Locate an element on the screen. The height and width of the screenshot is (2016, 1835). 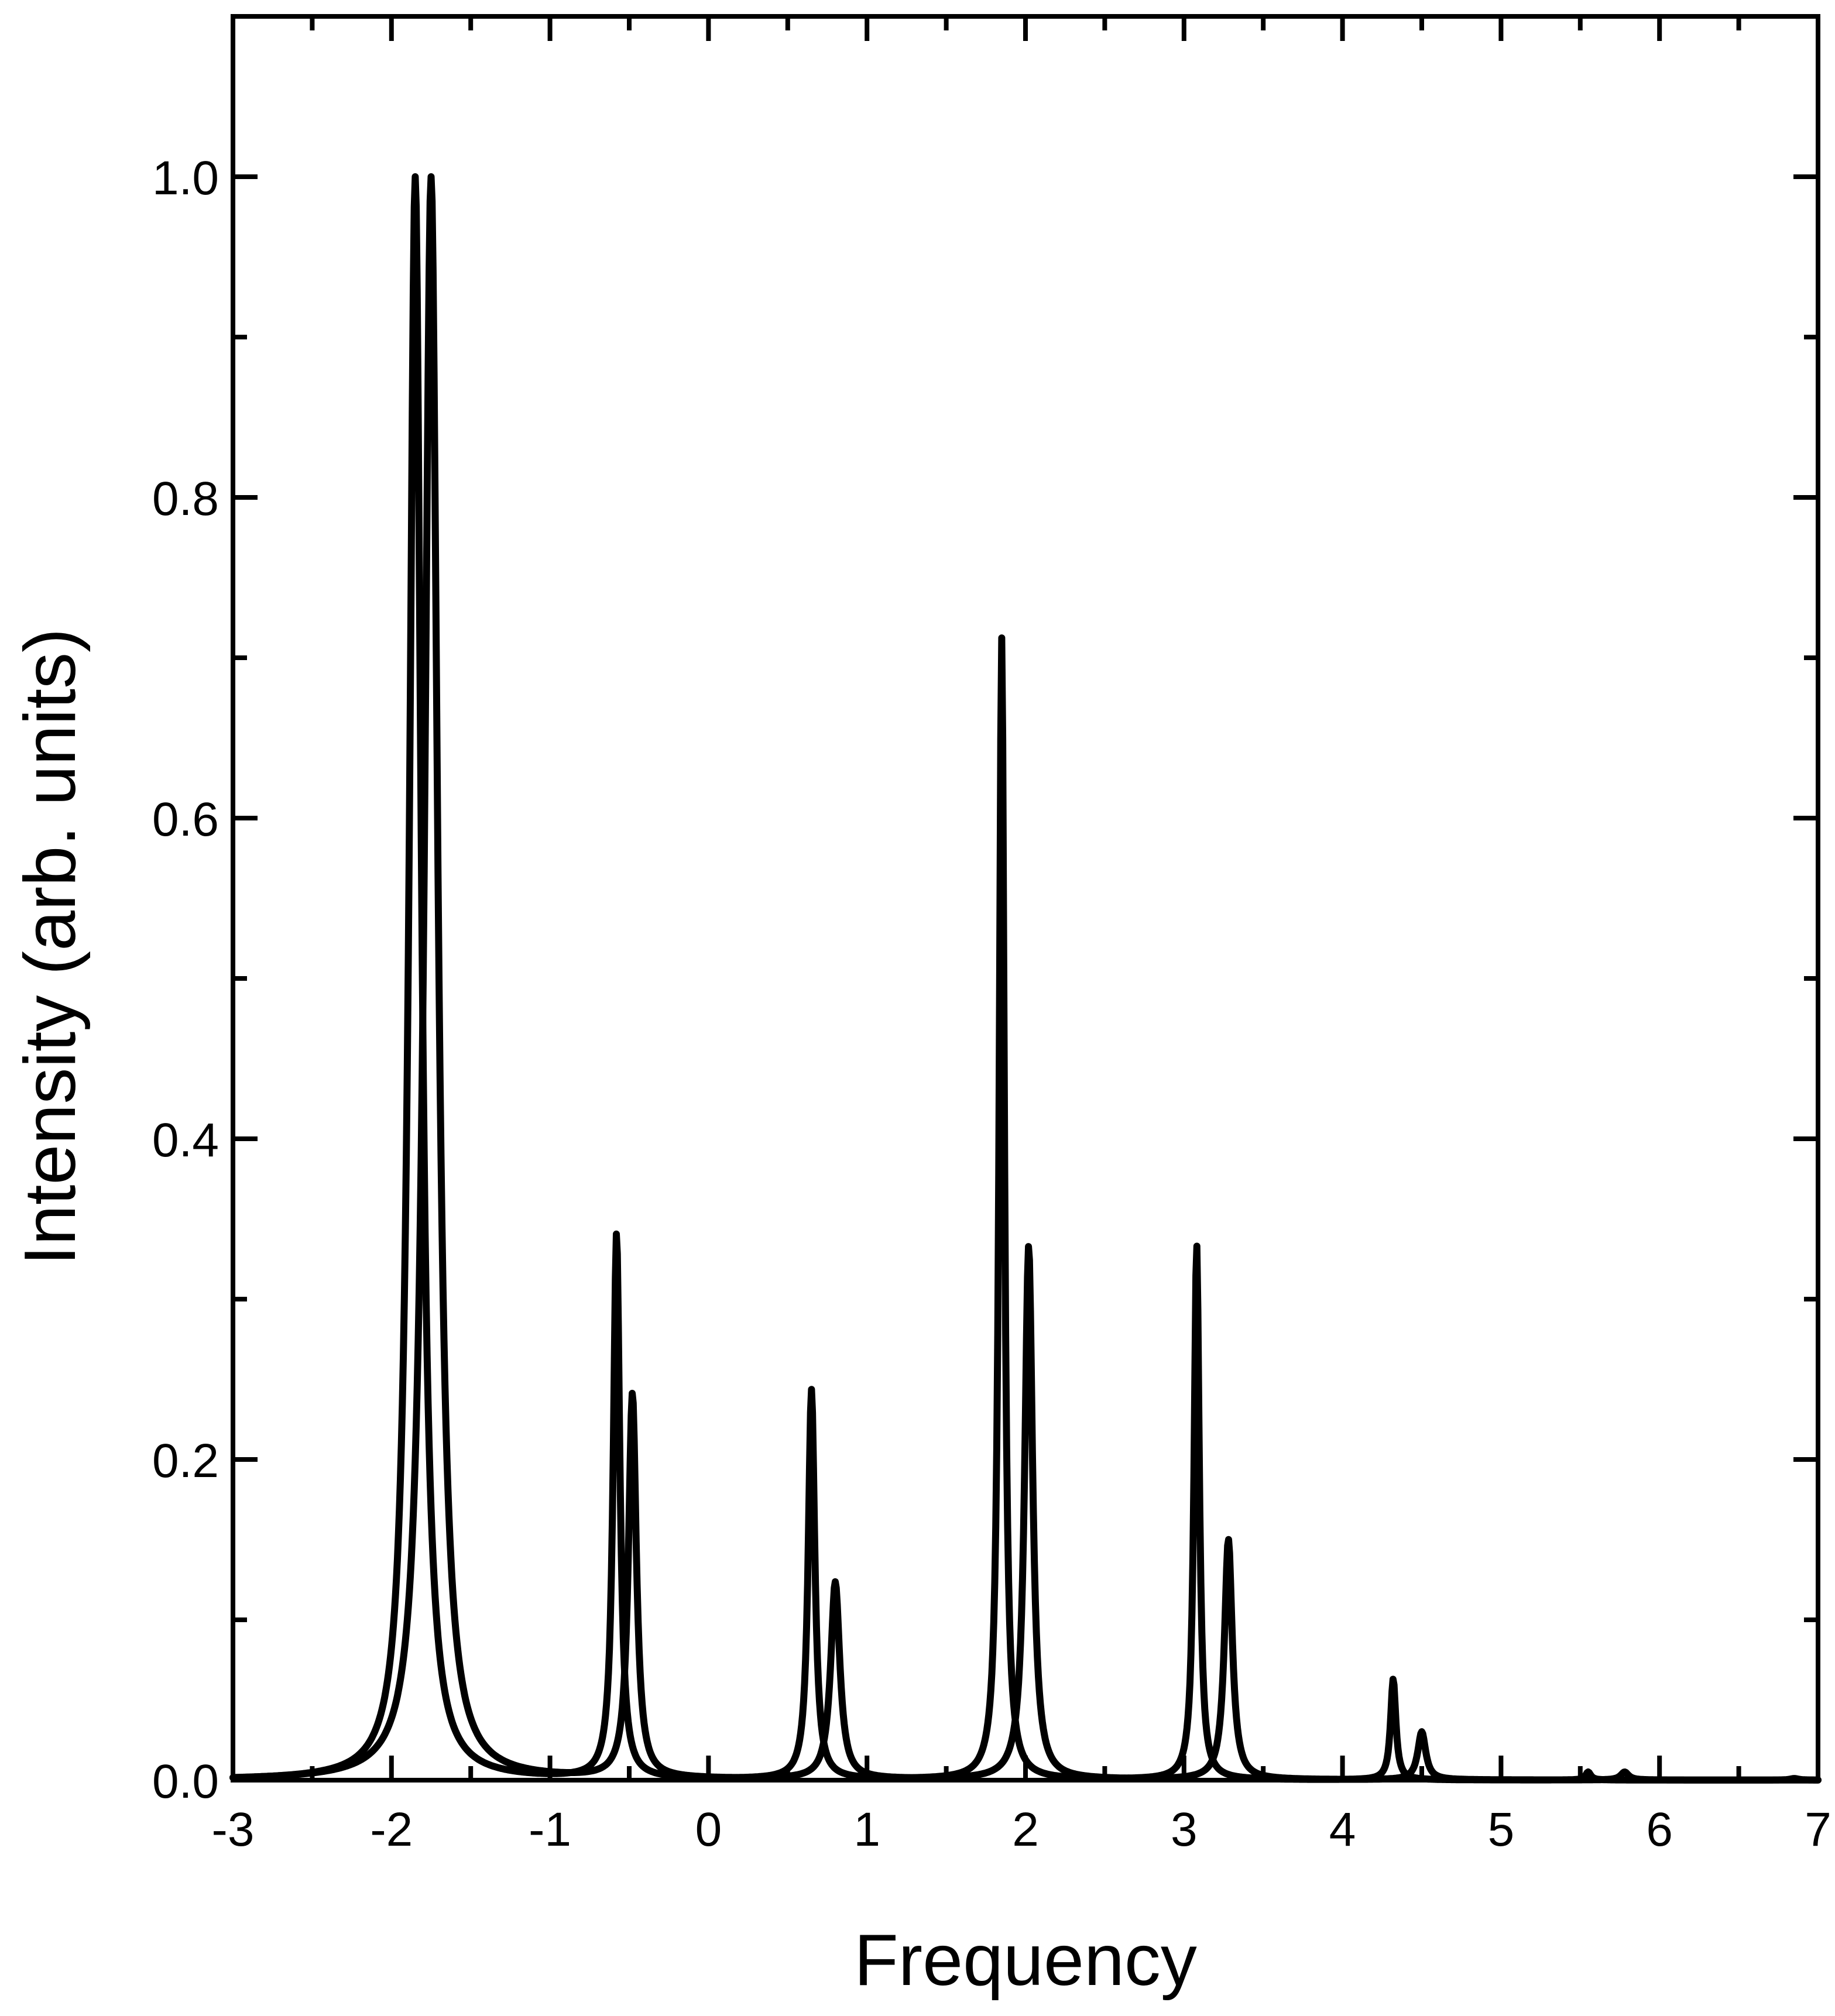
y-tick-label: 1.0 is located at coordinates (185, 179).